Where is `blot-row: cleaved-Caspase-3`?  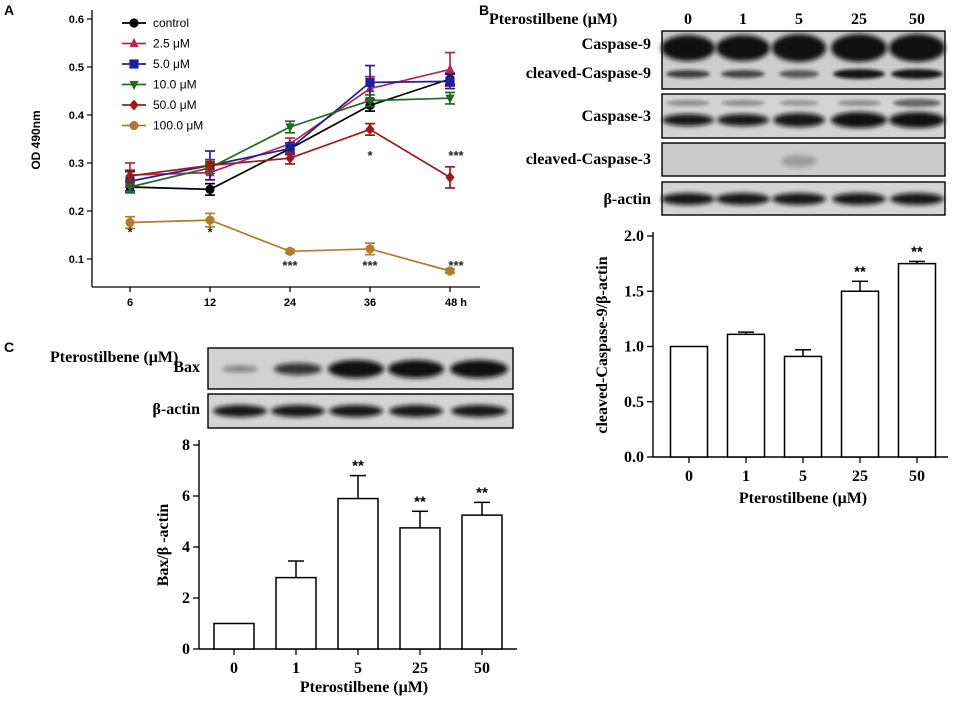 blot-row: cleaved-Caspase-3 is located at coordinates (736, 159).